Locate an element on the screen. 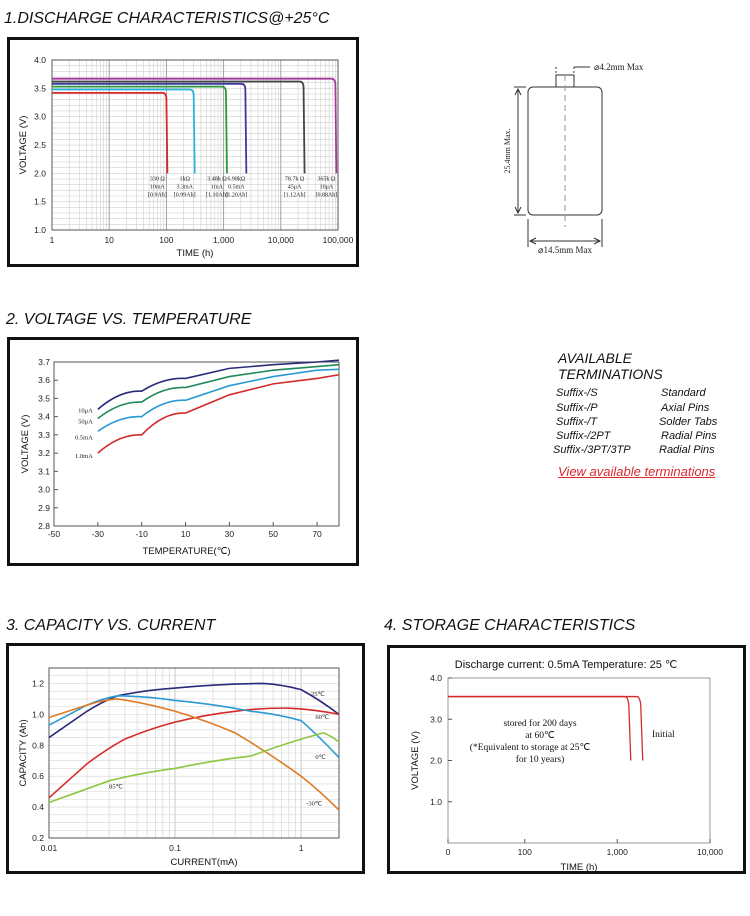 The width and height of the screenshot is (750, 916). series-label: 60℃ is located at coordinates (322, 717).